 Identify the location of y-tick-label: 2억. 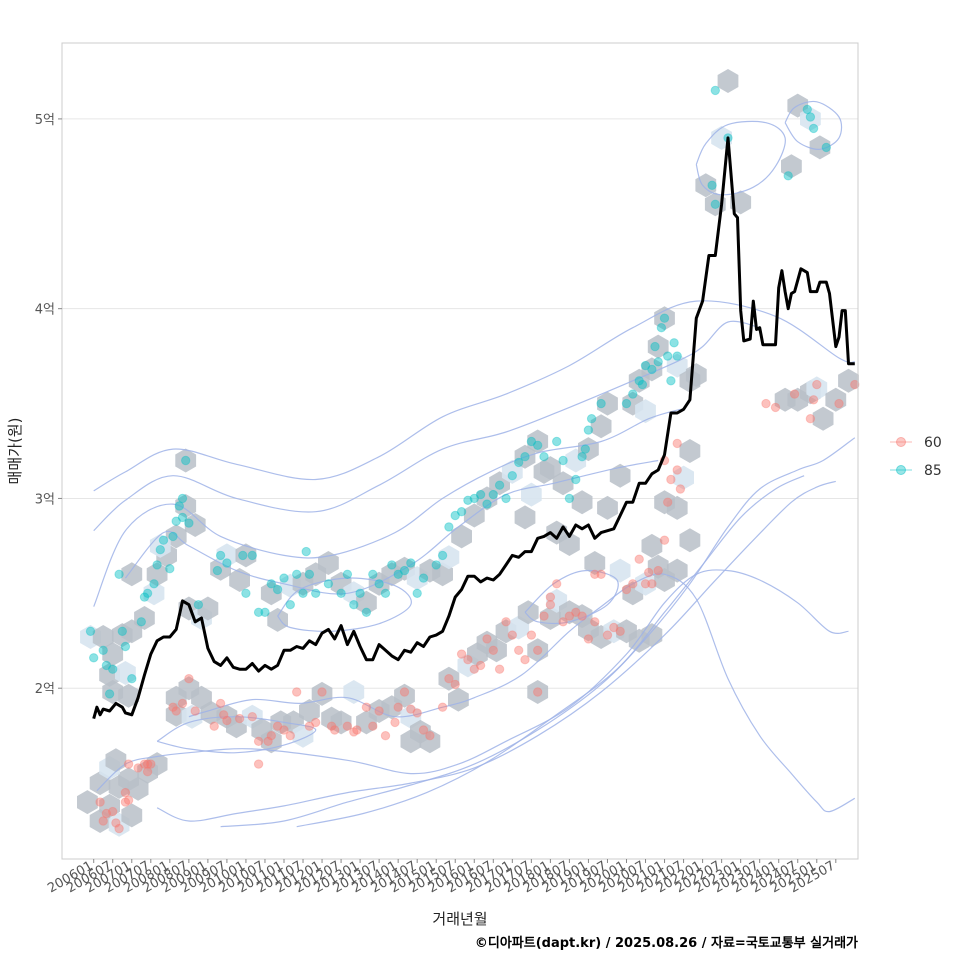
(45, 689).